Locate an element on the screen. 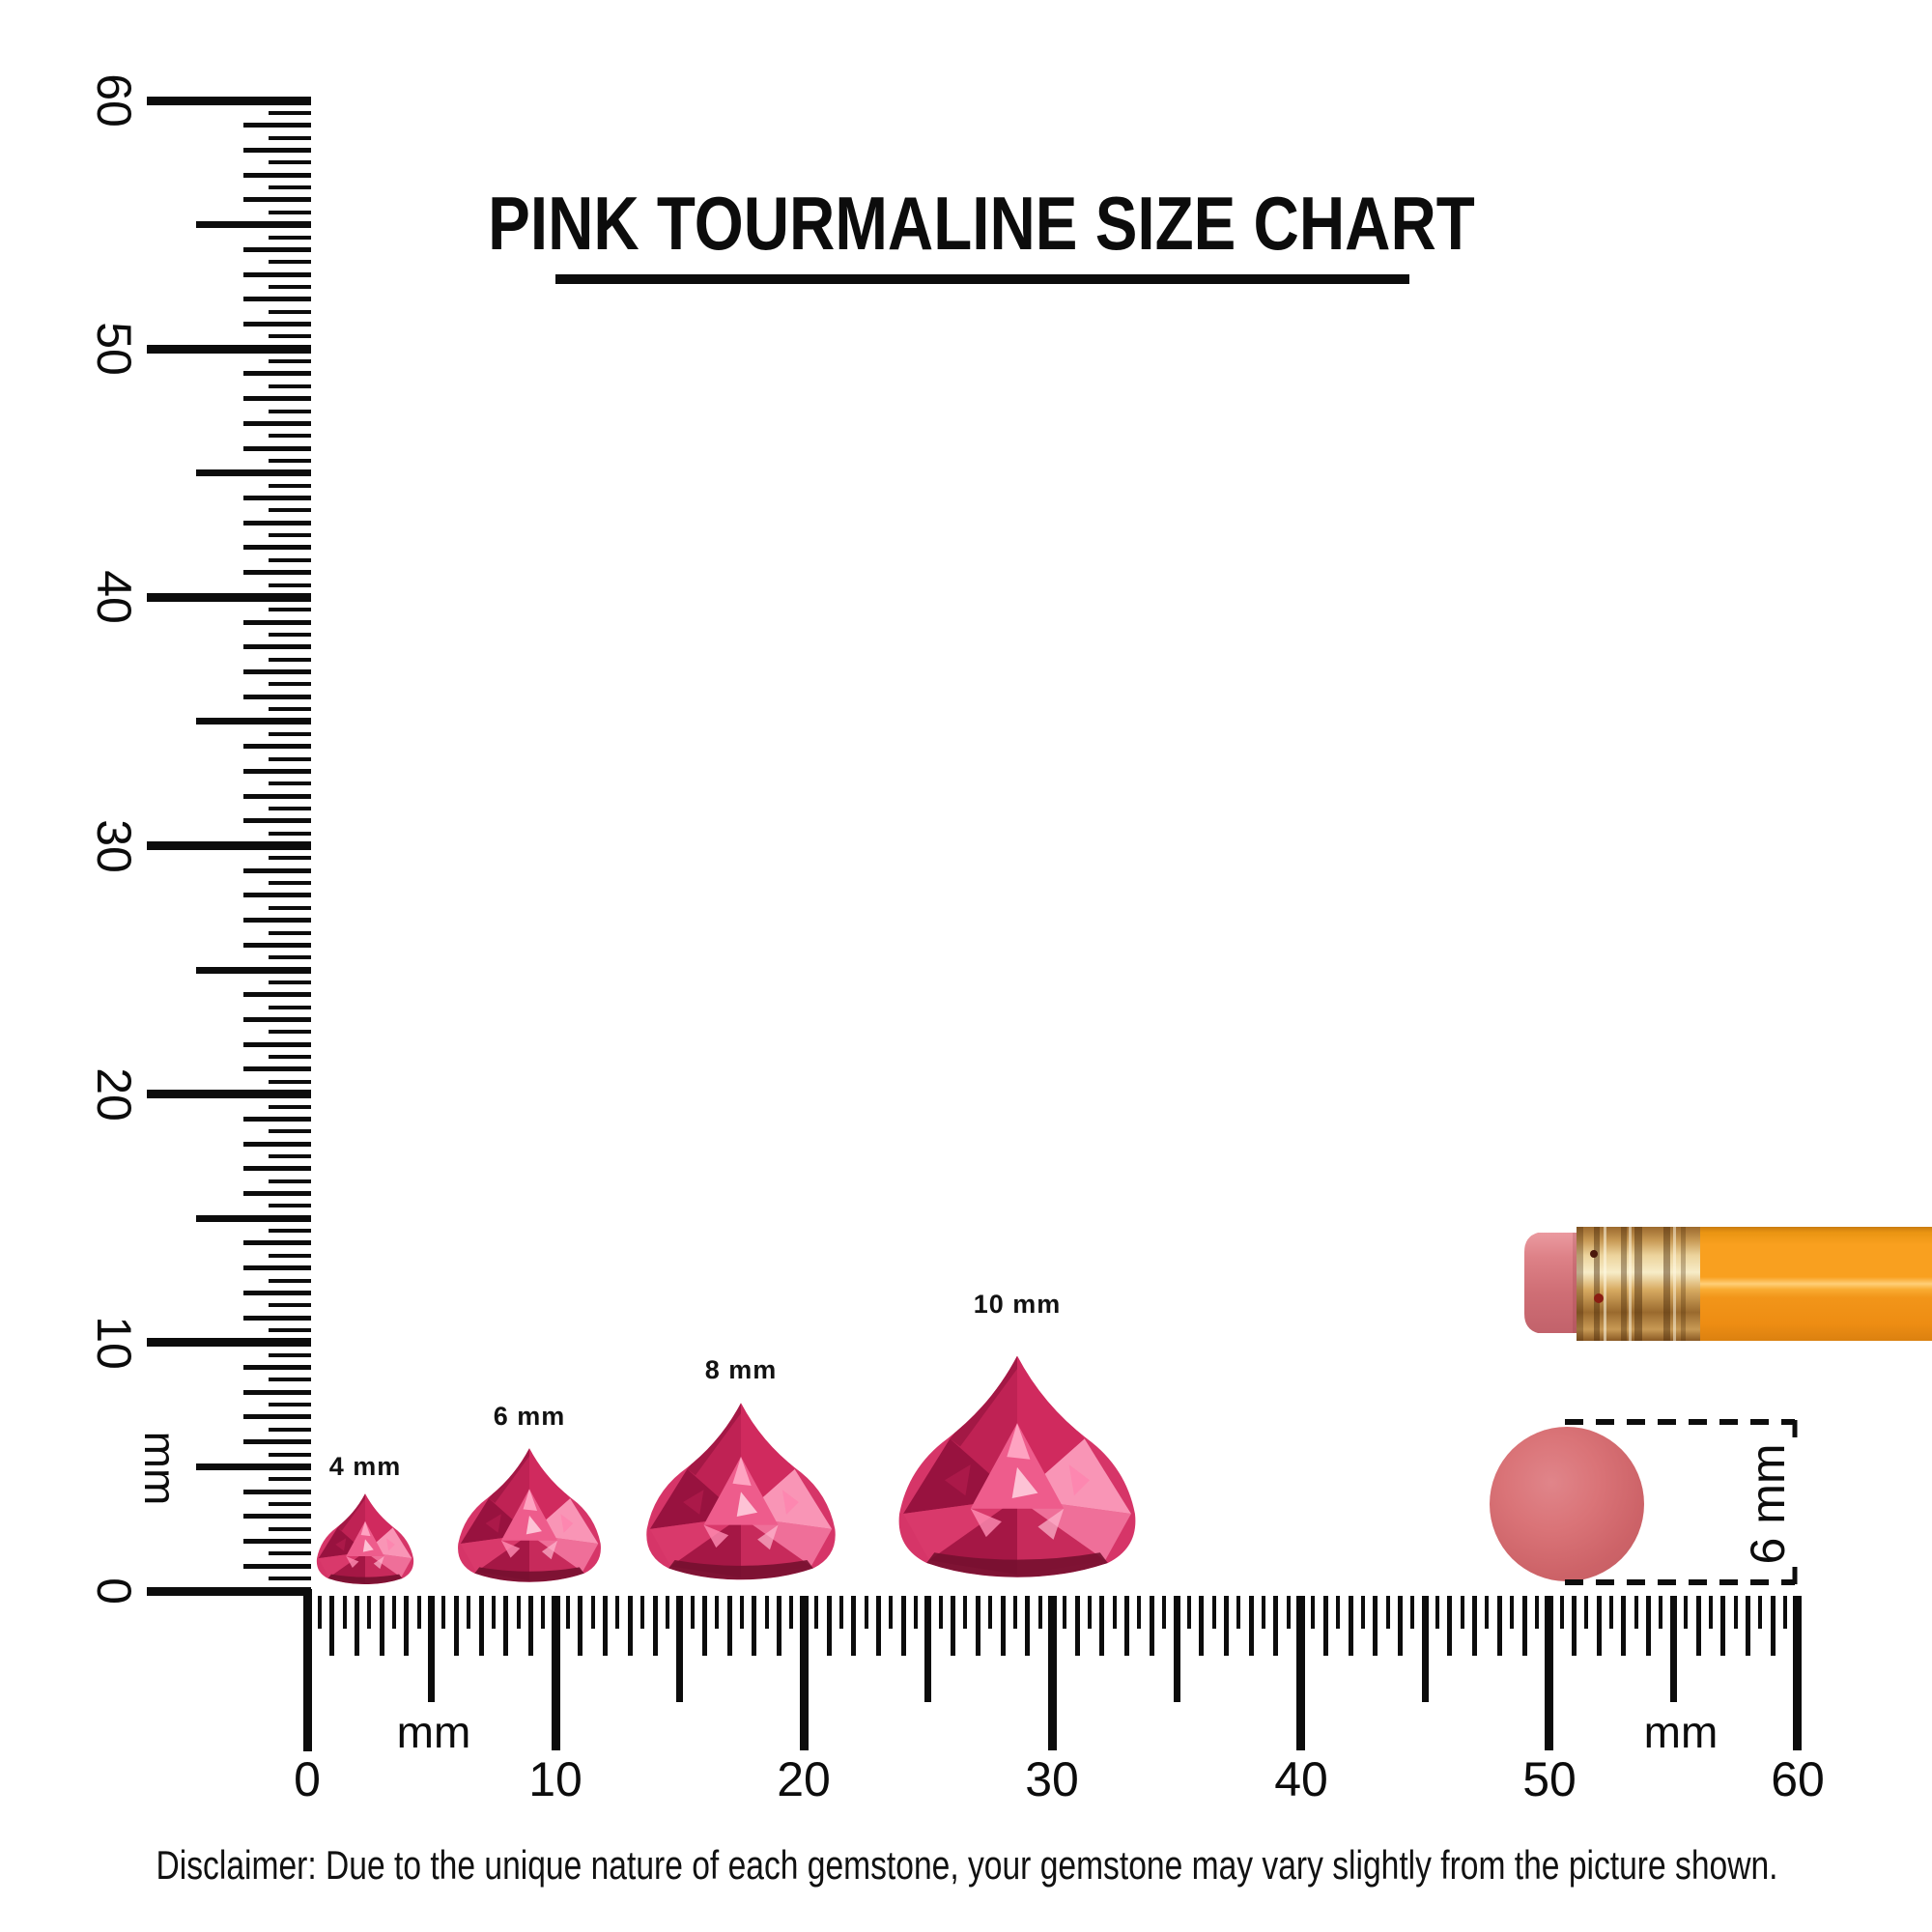 This screenshot has width=1932, height=1932. gemstone-10mm is located at coordinates (1018, 1469).